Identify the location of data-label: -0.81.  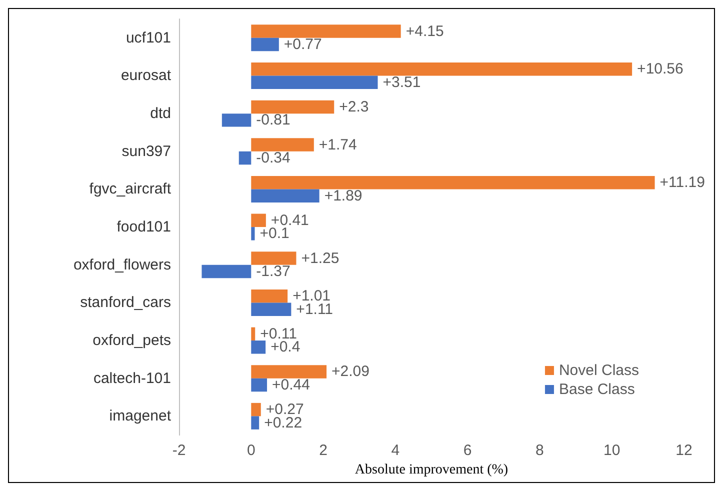
(273, 120).